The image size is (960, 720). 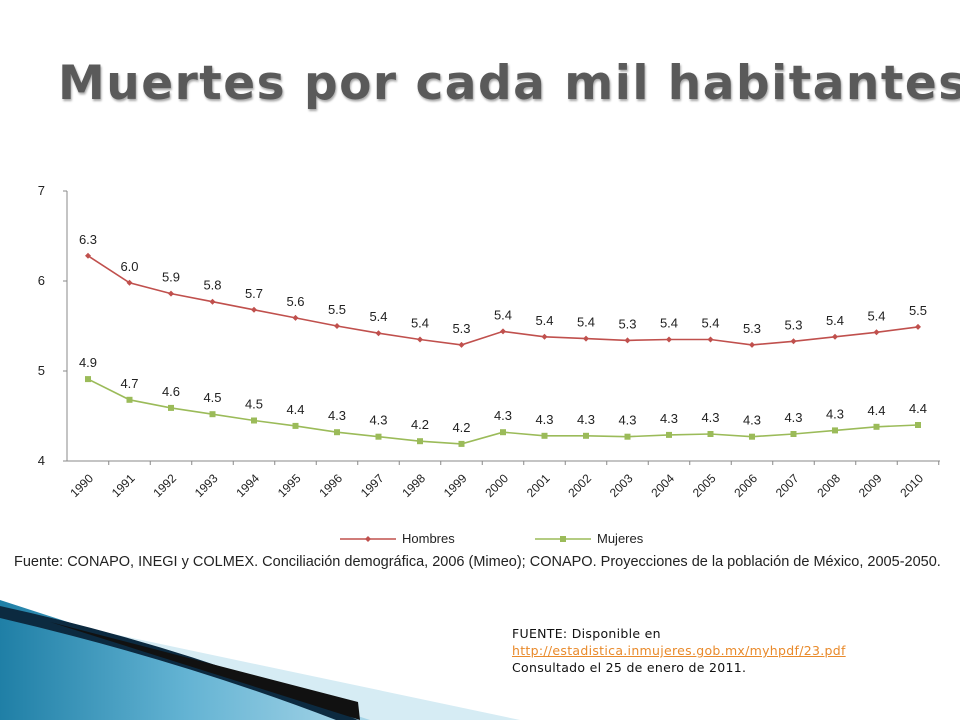 I want to click on source-note-label: FUENTE: Disponible en, so click(x=586, y=633).